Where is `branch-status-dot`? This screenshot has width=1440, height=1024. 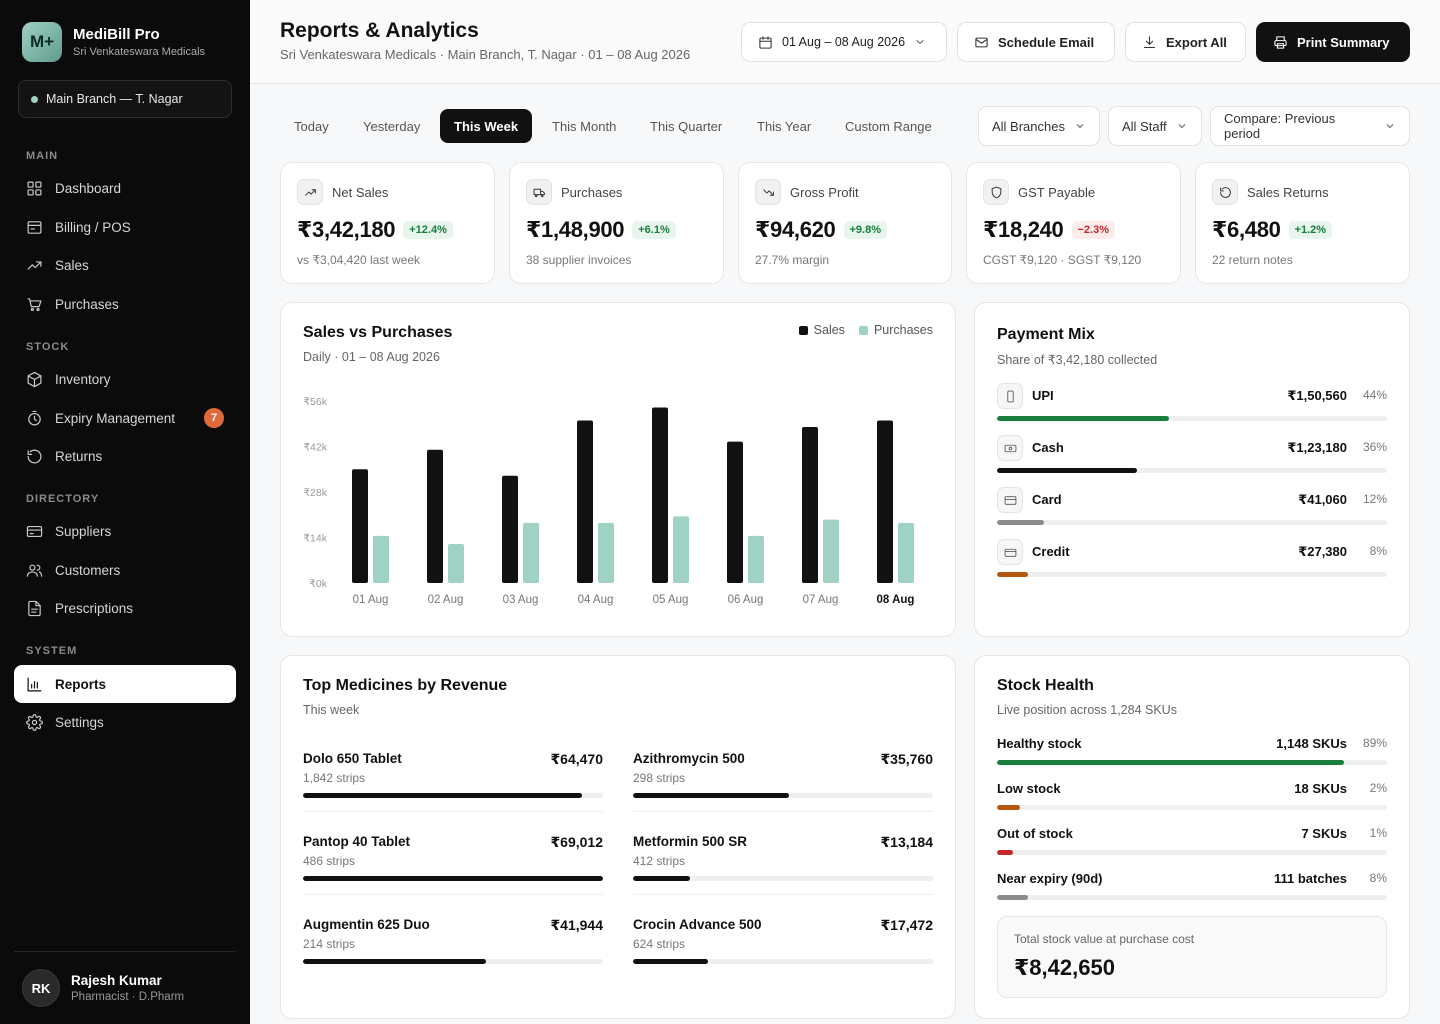 branch-status-dot is located at coordinates (34, 99).